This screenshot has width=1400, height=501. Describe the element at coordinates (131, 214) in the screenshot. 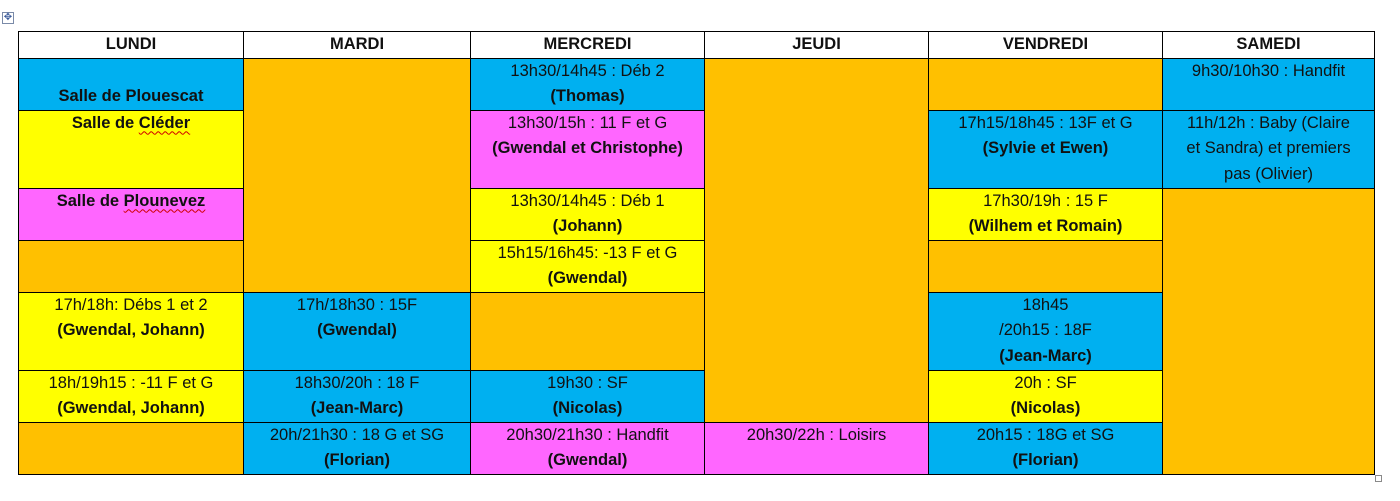

I see `legend-plounevez: Salle de Plounevez` at that location.